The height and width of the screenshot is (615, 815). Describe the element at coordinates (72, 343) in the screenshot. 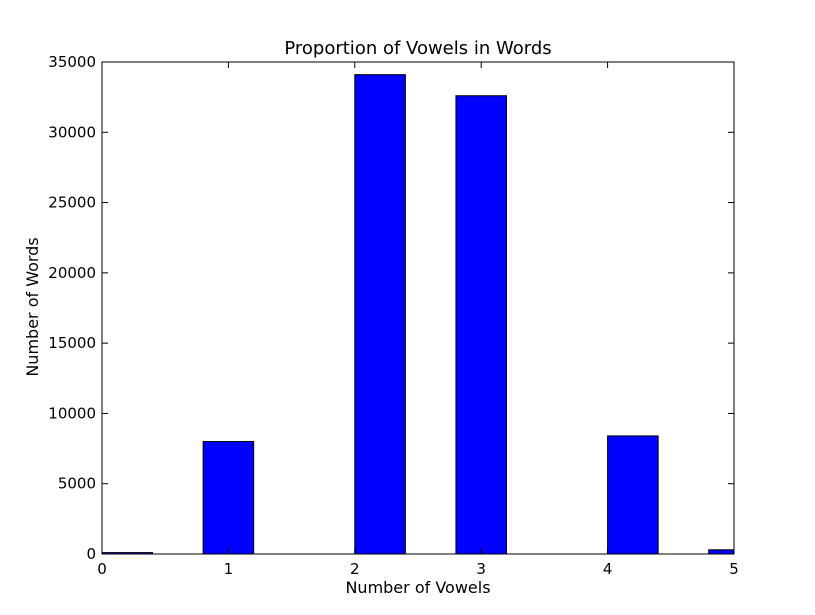

I see `y-tick-label-3: 15000` at that location.